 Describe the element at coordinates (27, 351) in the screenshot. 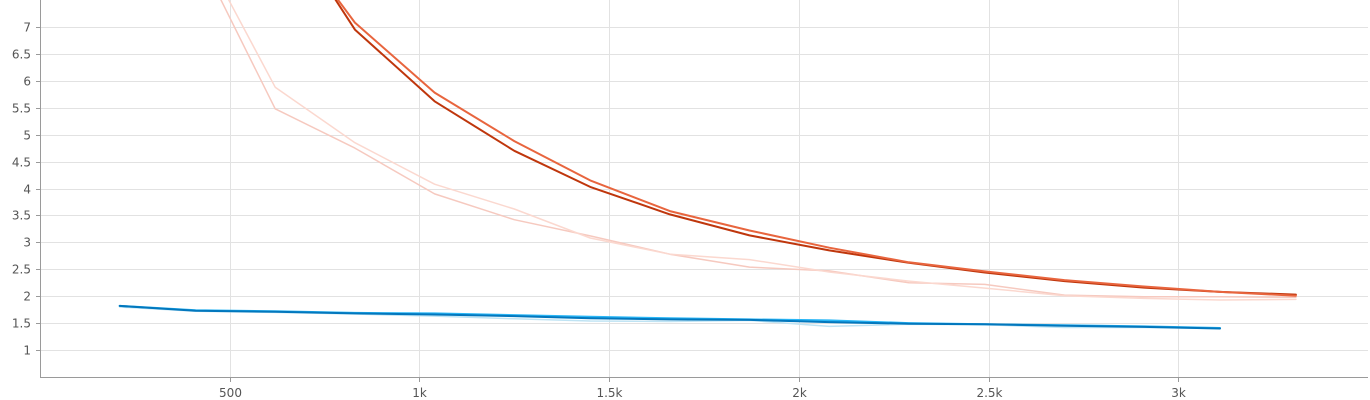

I see `y-tick-label: 1` at that location.